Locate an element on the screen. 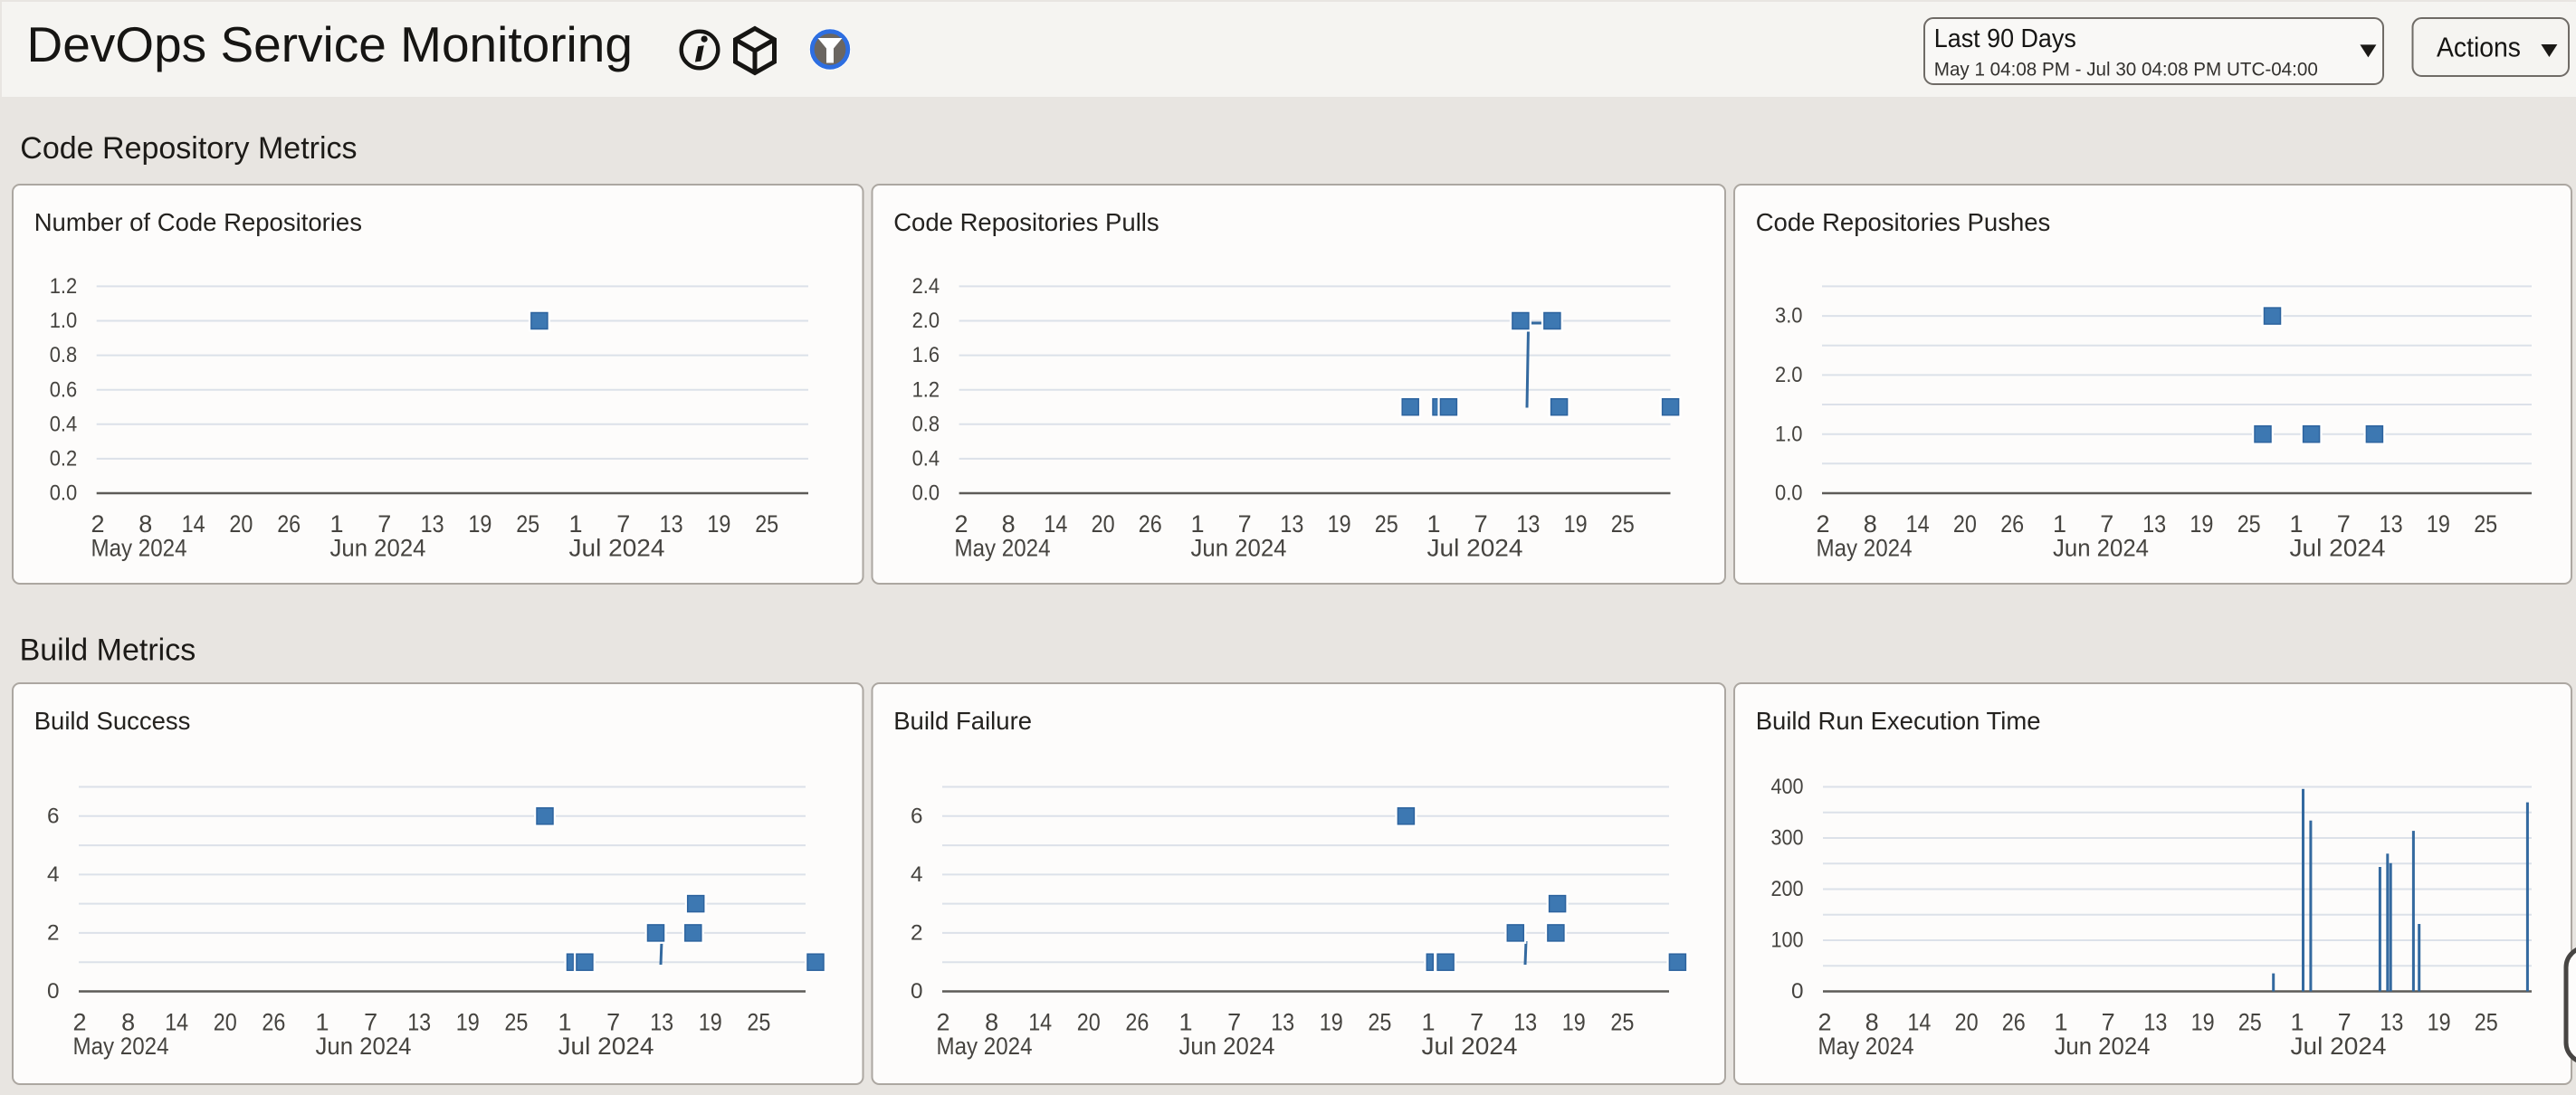  svg-text: Code Repositories Pushes is located at coordinates (1904, 222).